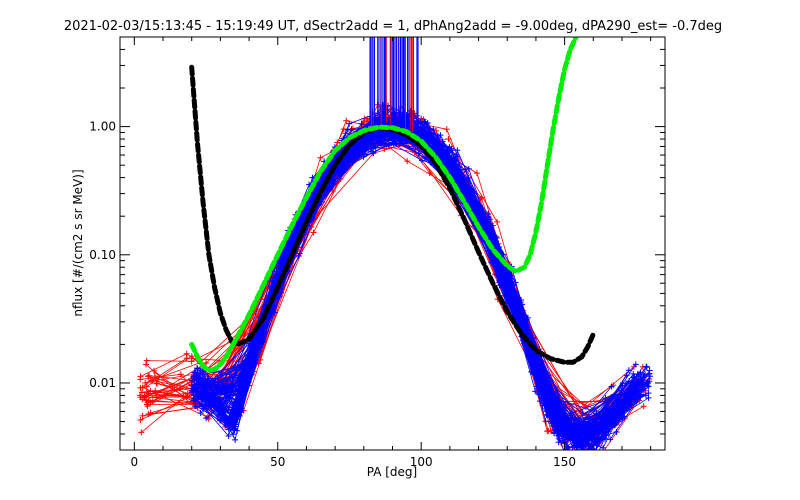 The width and height of the screenshot is (800, 500). What do you see at coordinates (421, 462) in the screenshot?
I see `x-tick-label: 100` at bounding box center [421, 462].